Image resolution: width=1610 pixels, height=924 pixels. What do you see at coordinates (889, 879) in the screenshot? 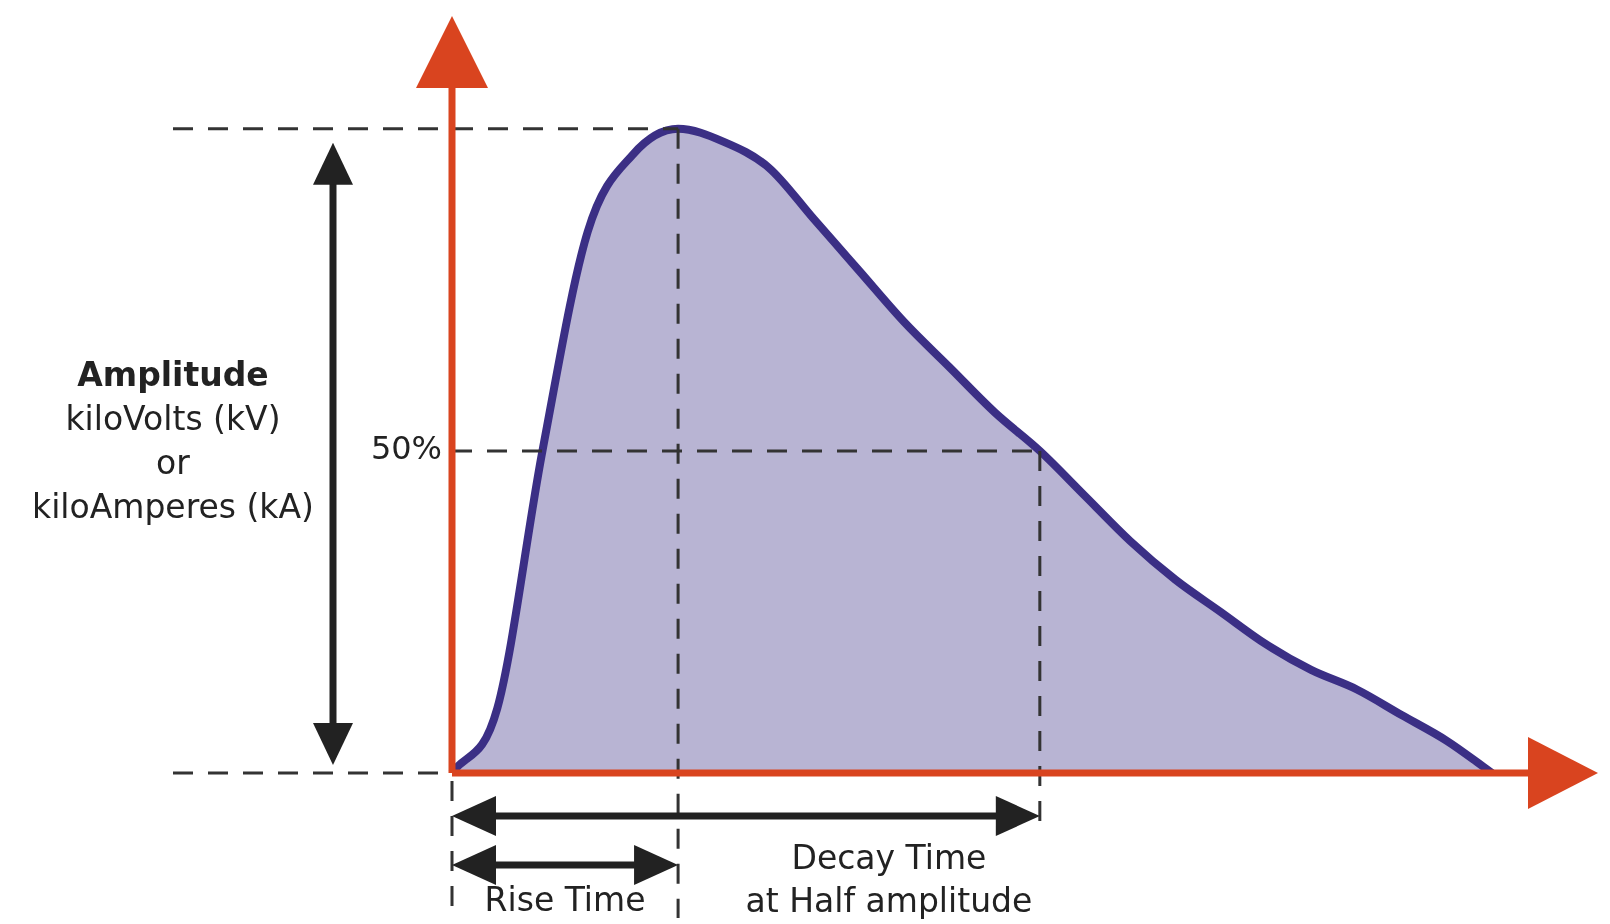
I see `text: Decay Time at Half amplitude` at bounding box center [889, 879].